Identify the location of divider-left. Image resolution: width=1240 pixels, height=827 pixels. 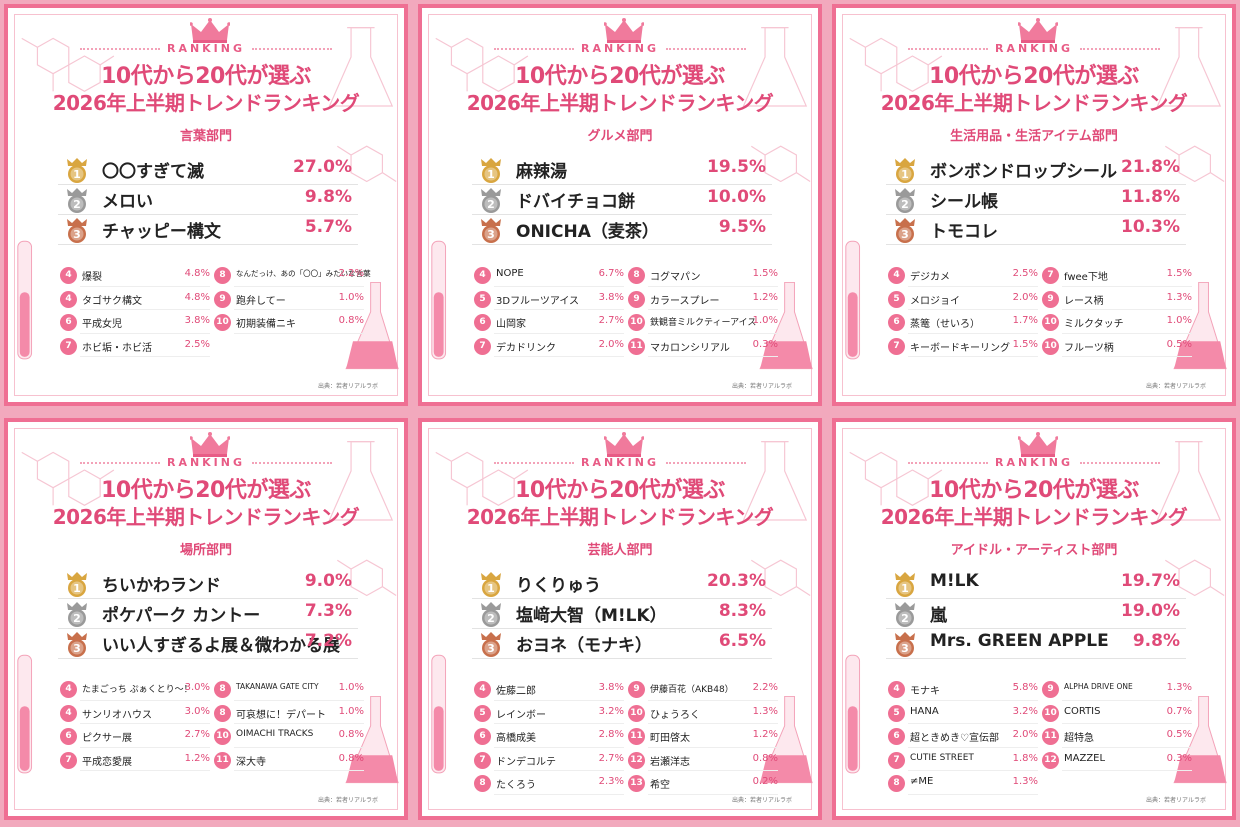
(534, 463).